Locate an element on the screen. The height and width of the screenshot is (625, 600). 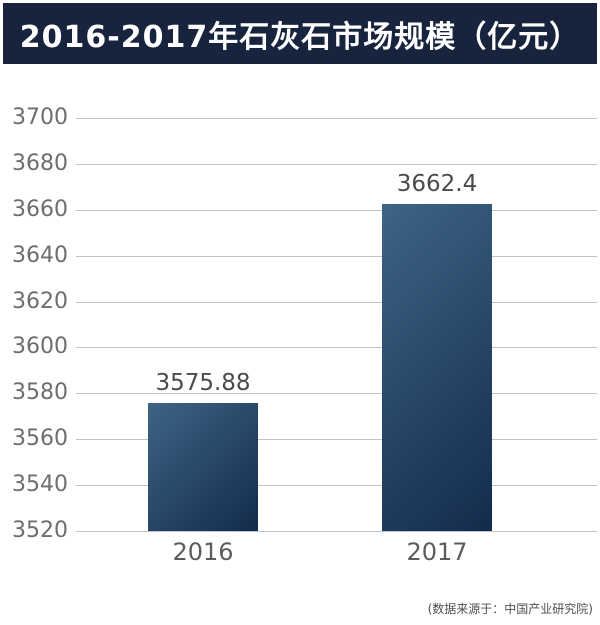
data-source-note: (数据来源于：中国产业研究院) is located at coordinates (510, 609).